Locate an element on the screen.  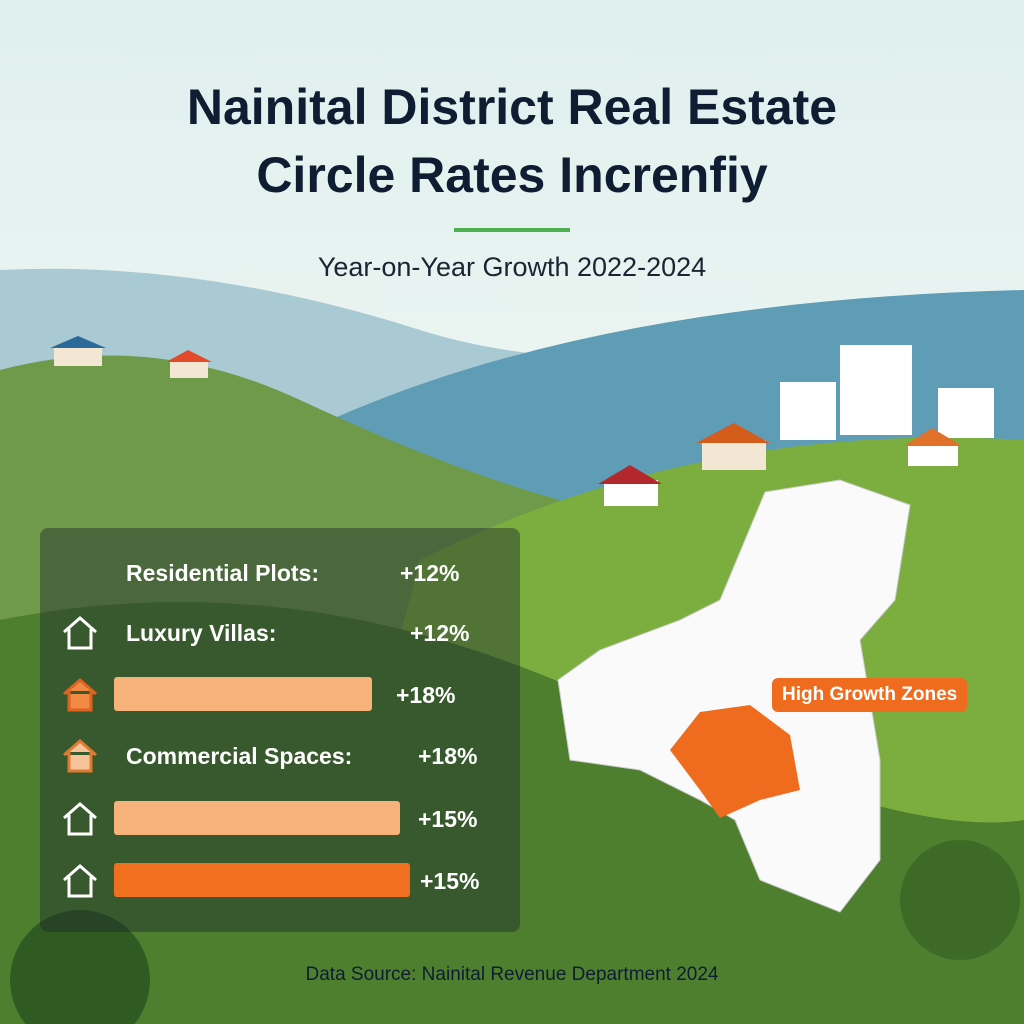
row-label: Commercial Spaces: is located at coordinates (239, 756).